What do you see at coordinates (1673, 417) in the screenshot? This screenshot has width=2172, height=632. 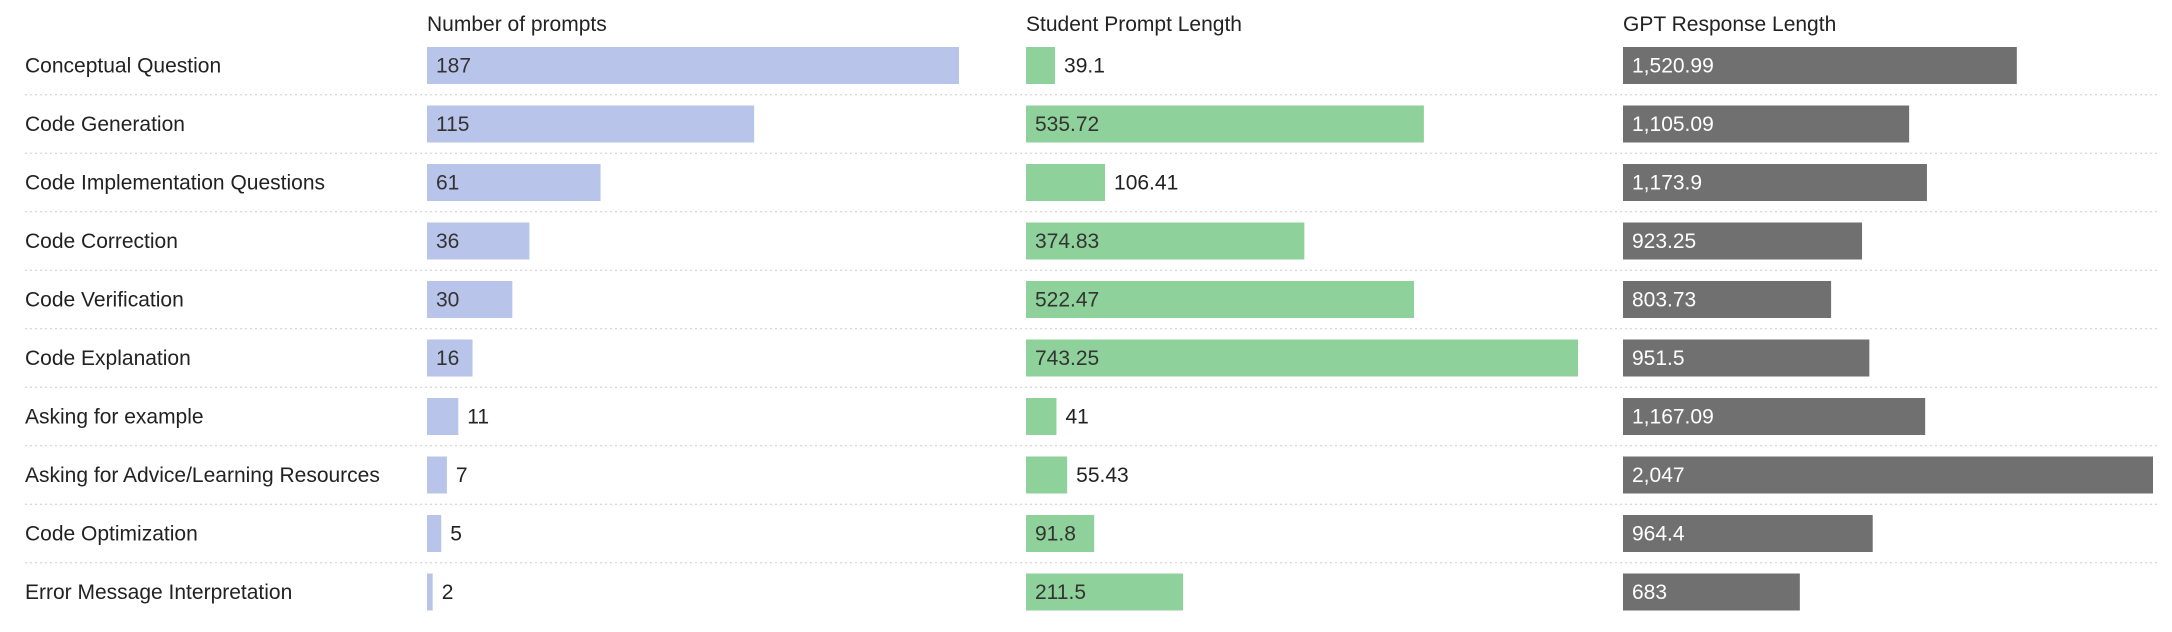 I see `data-label-gpt-response-length: 1,167.09` at bounding box center [1673, 417].